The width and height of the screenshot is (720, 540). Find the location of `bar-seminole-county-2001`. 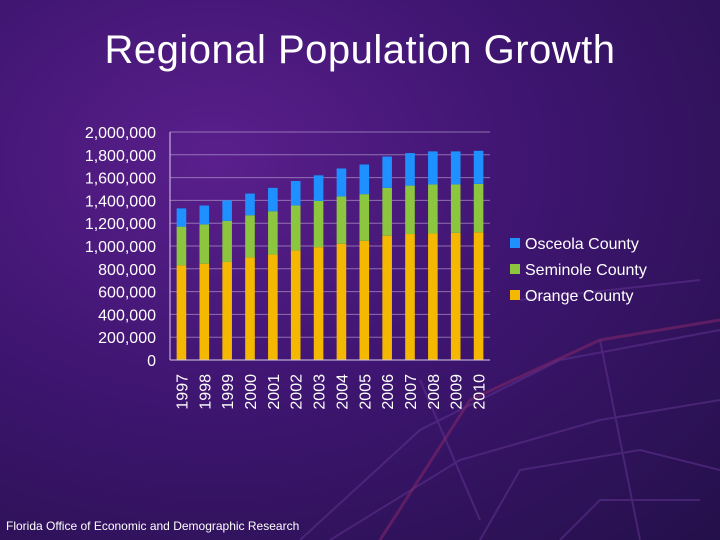

bar-seminole-county-2001 is located at coordinates (273, 233).